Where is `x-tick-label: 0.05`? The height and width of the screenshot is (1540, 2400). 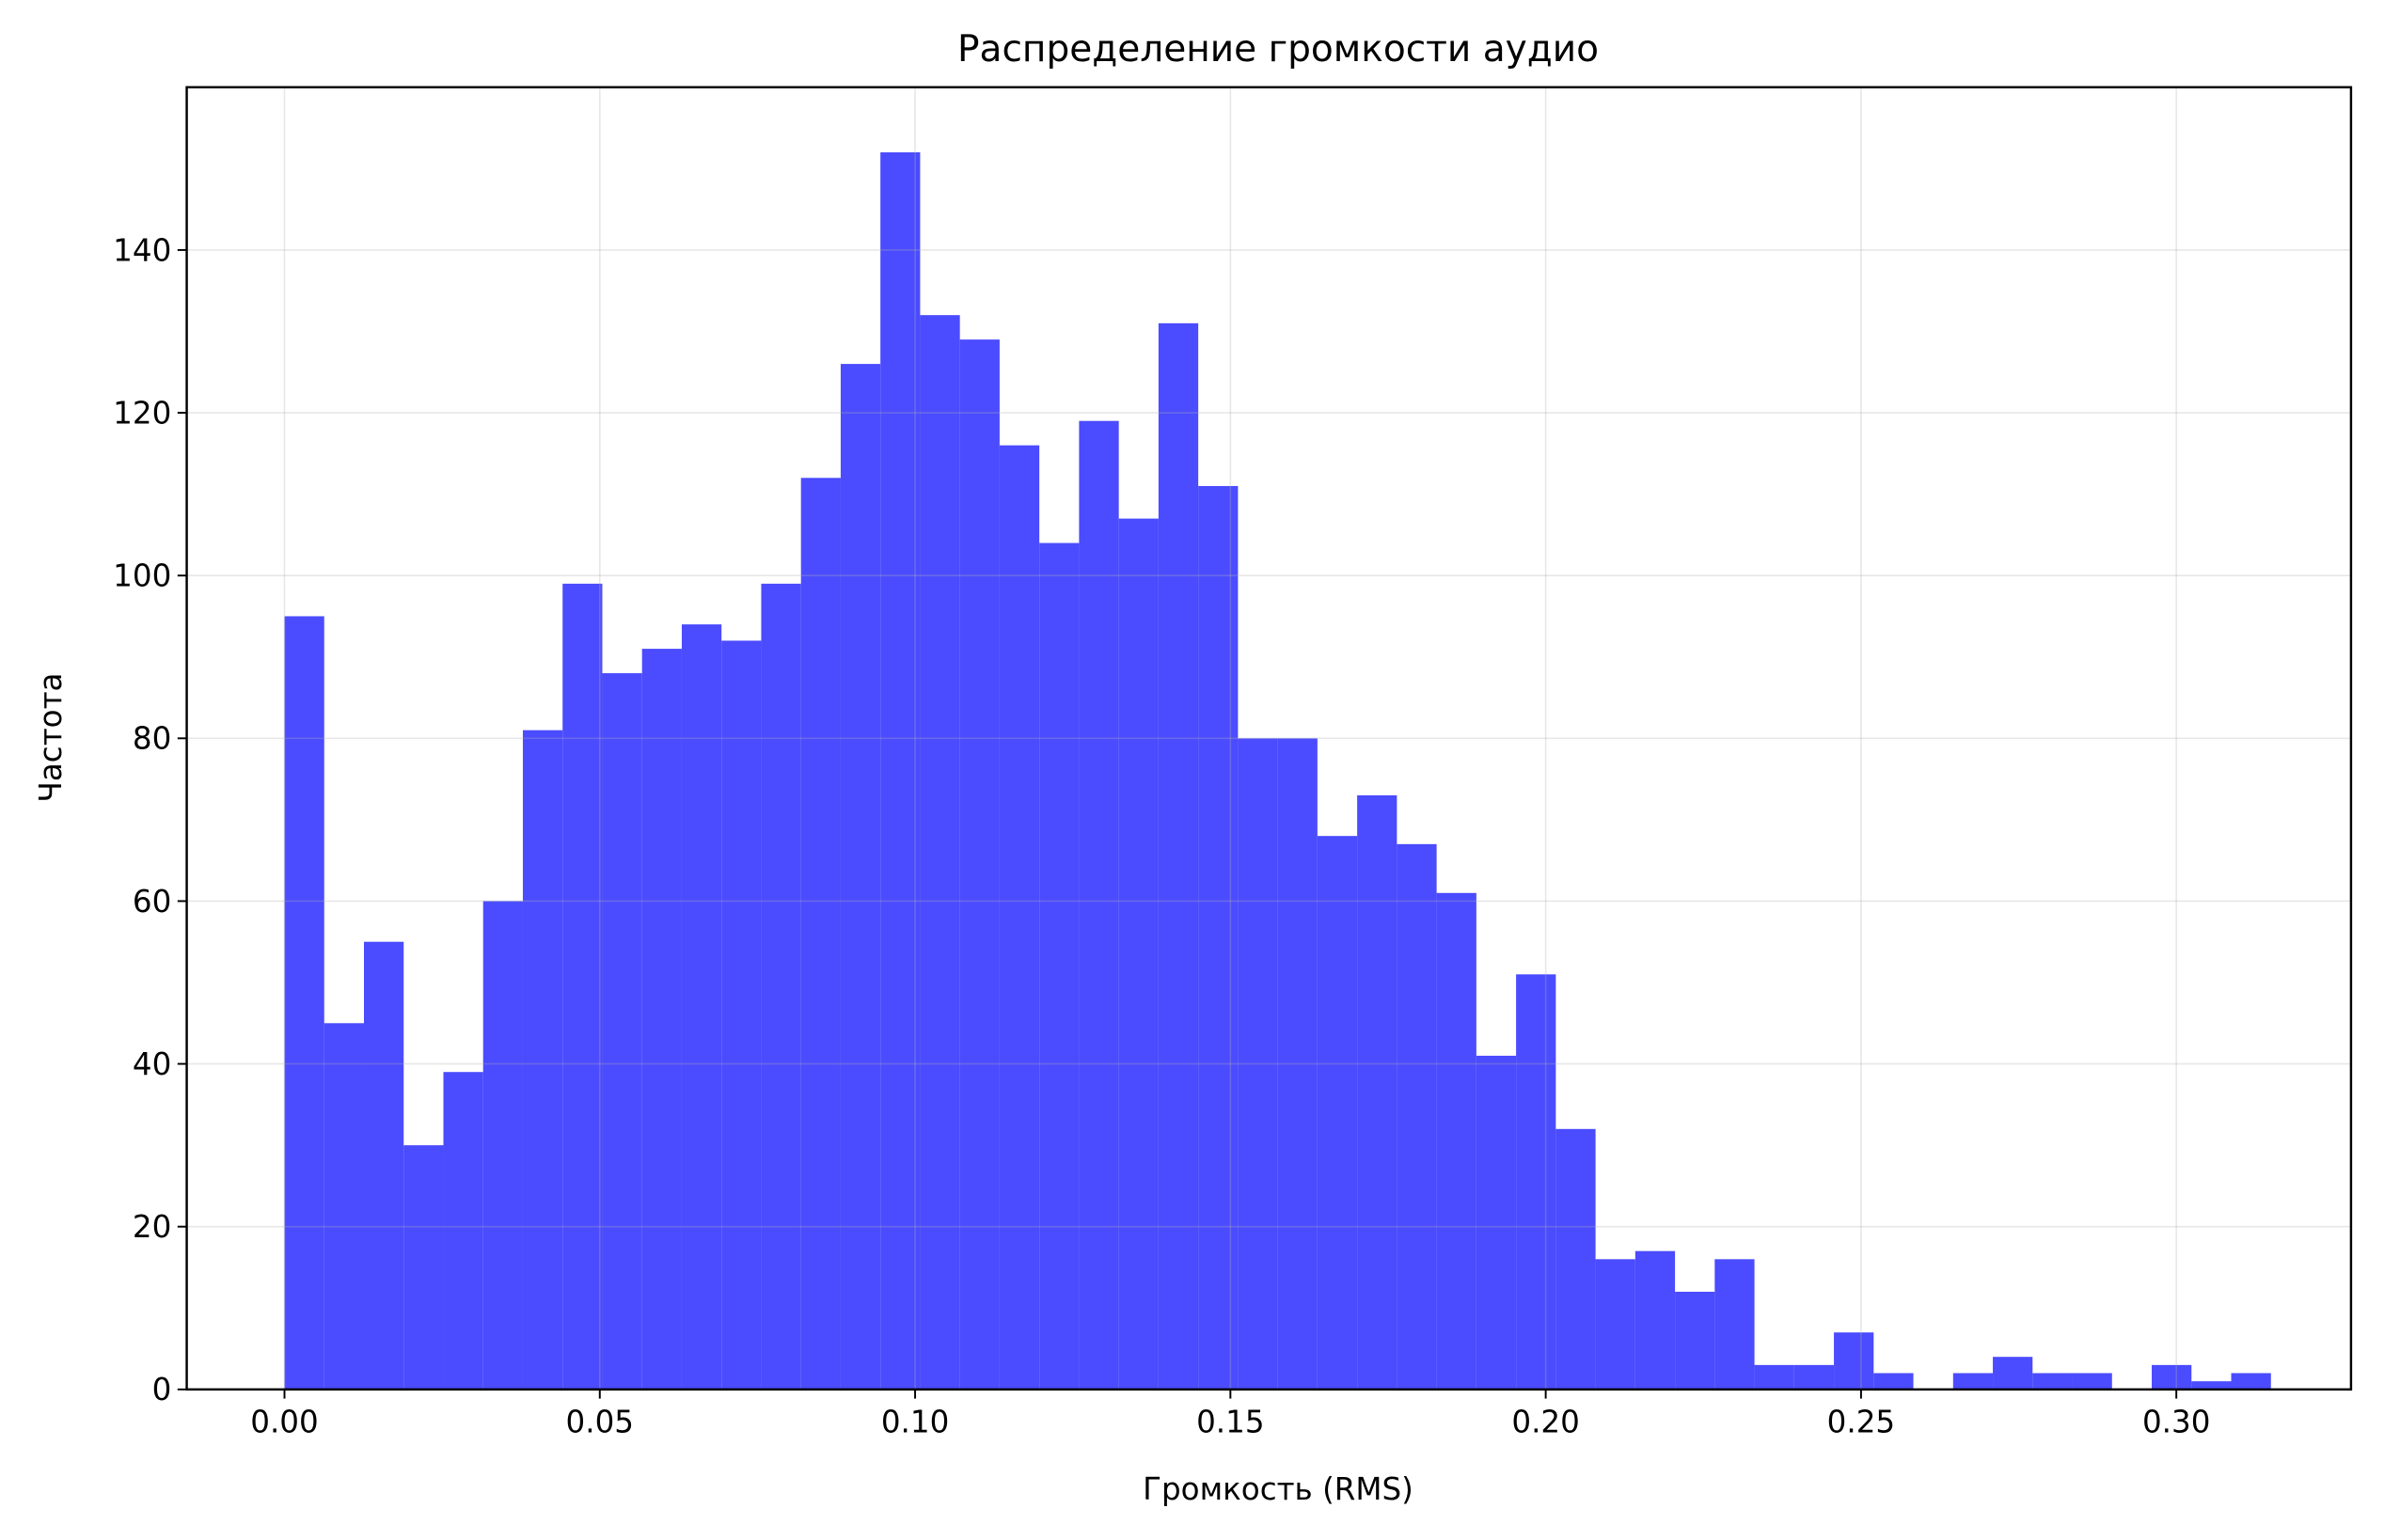
x-tick-label: 0.05 is located at coordinates (600, 1421).